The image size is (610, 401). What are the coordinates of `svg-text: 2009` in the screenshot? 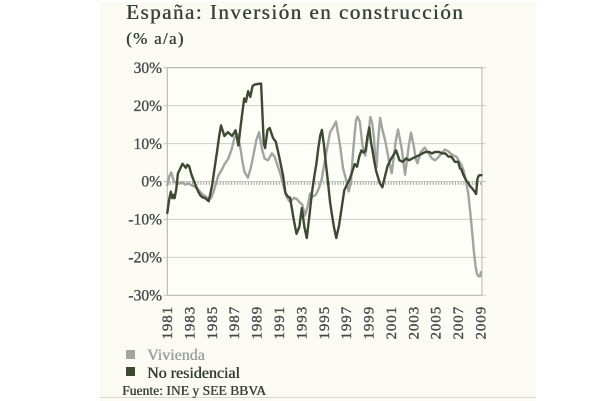 It's located at (481, 323).